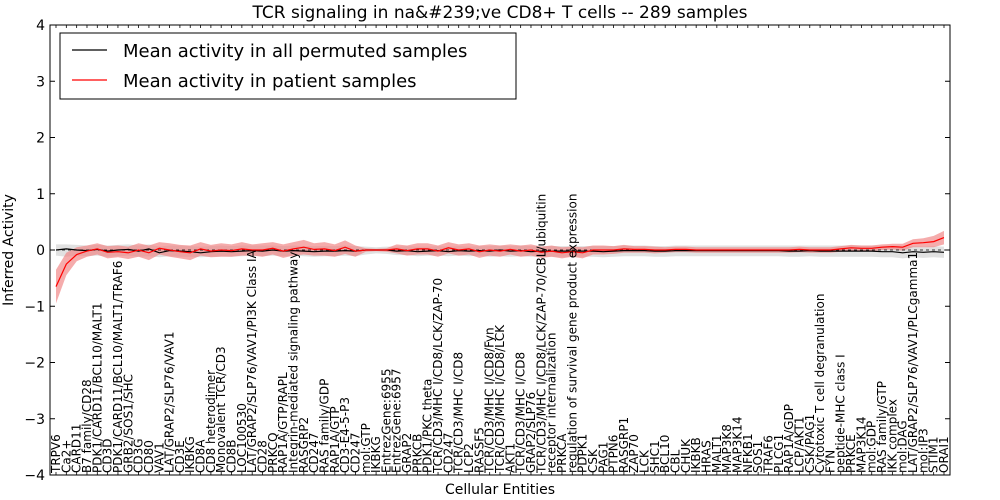 The width and height of the screenshot is (1000, 500). What do you see at coordinates (263, 456) in the screenshot?
I see `x-tick-label: CD28` at bounding box center [263, 456].